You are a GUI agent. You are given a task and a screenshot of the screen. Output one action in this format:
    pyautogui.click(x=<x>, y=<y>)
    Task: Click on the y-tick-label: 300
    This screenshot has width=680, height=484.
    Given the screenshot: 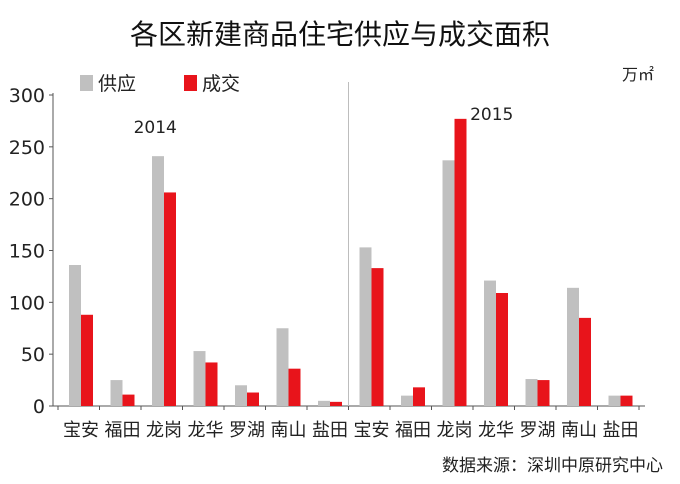 What is the action you would take?
    pyautogui.click(x=27, y=96)
    